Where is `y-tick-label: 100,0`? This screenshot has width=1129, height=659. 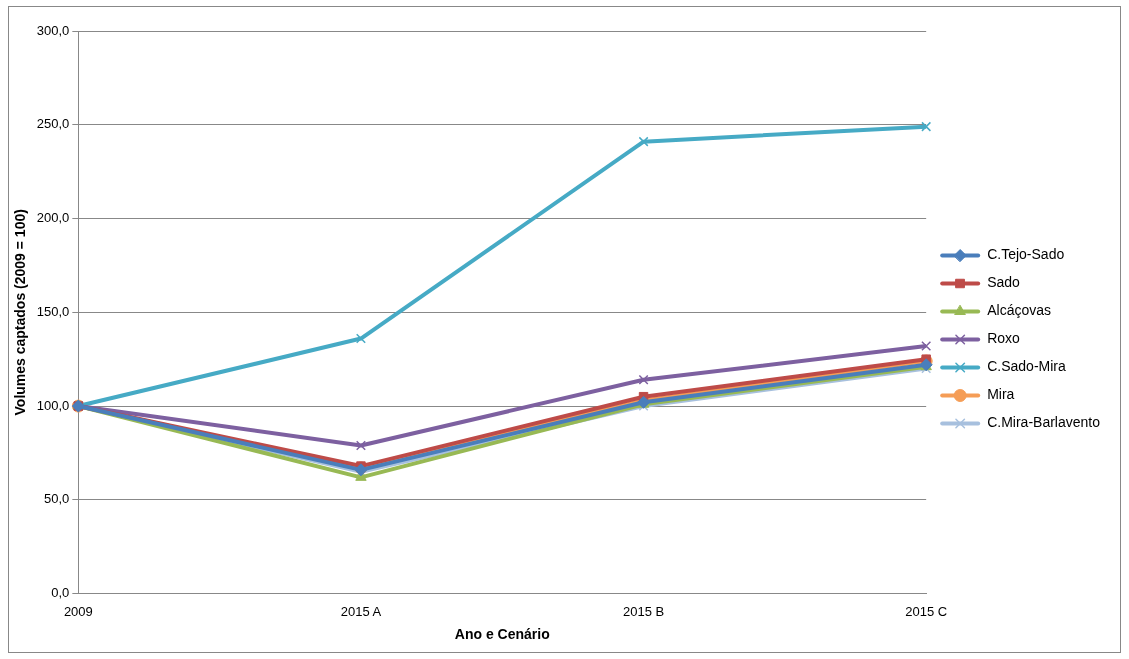
y-tick-label: 100,0 is located at coordinates (53, 405).